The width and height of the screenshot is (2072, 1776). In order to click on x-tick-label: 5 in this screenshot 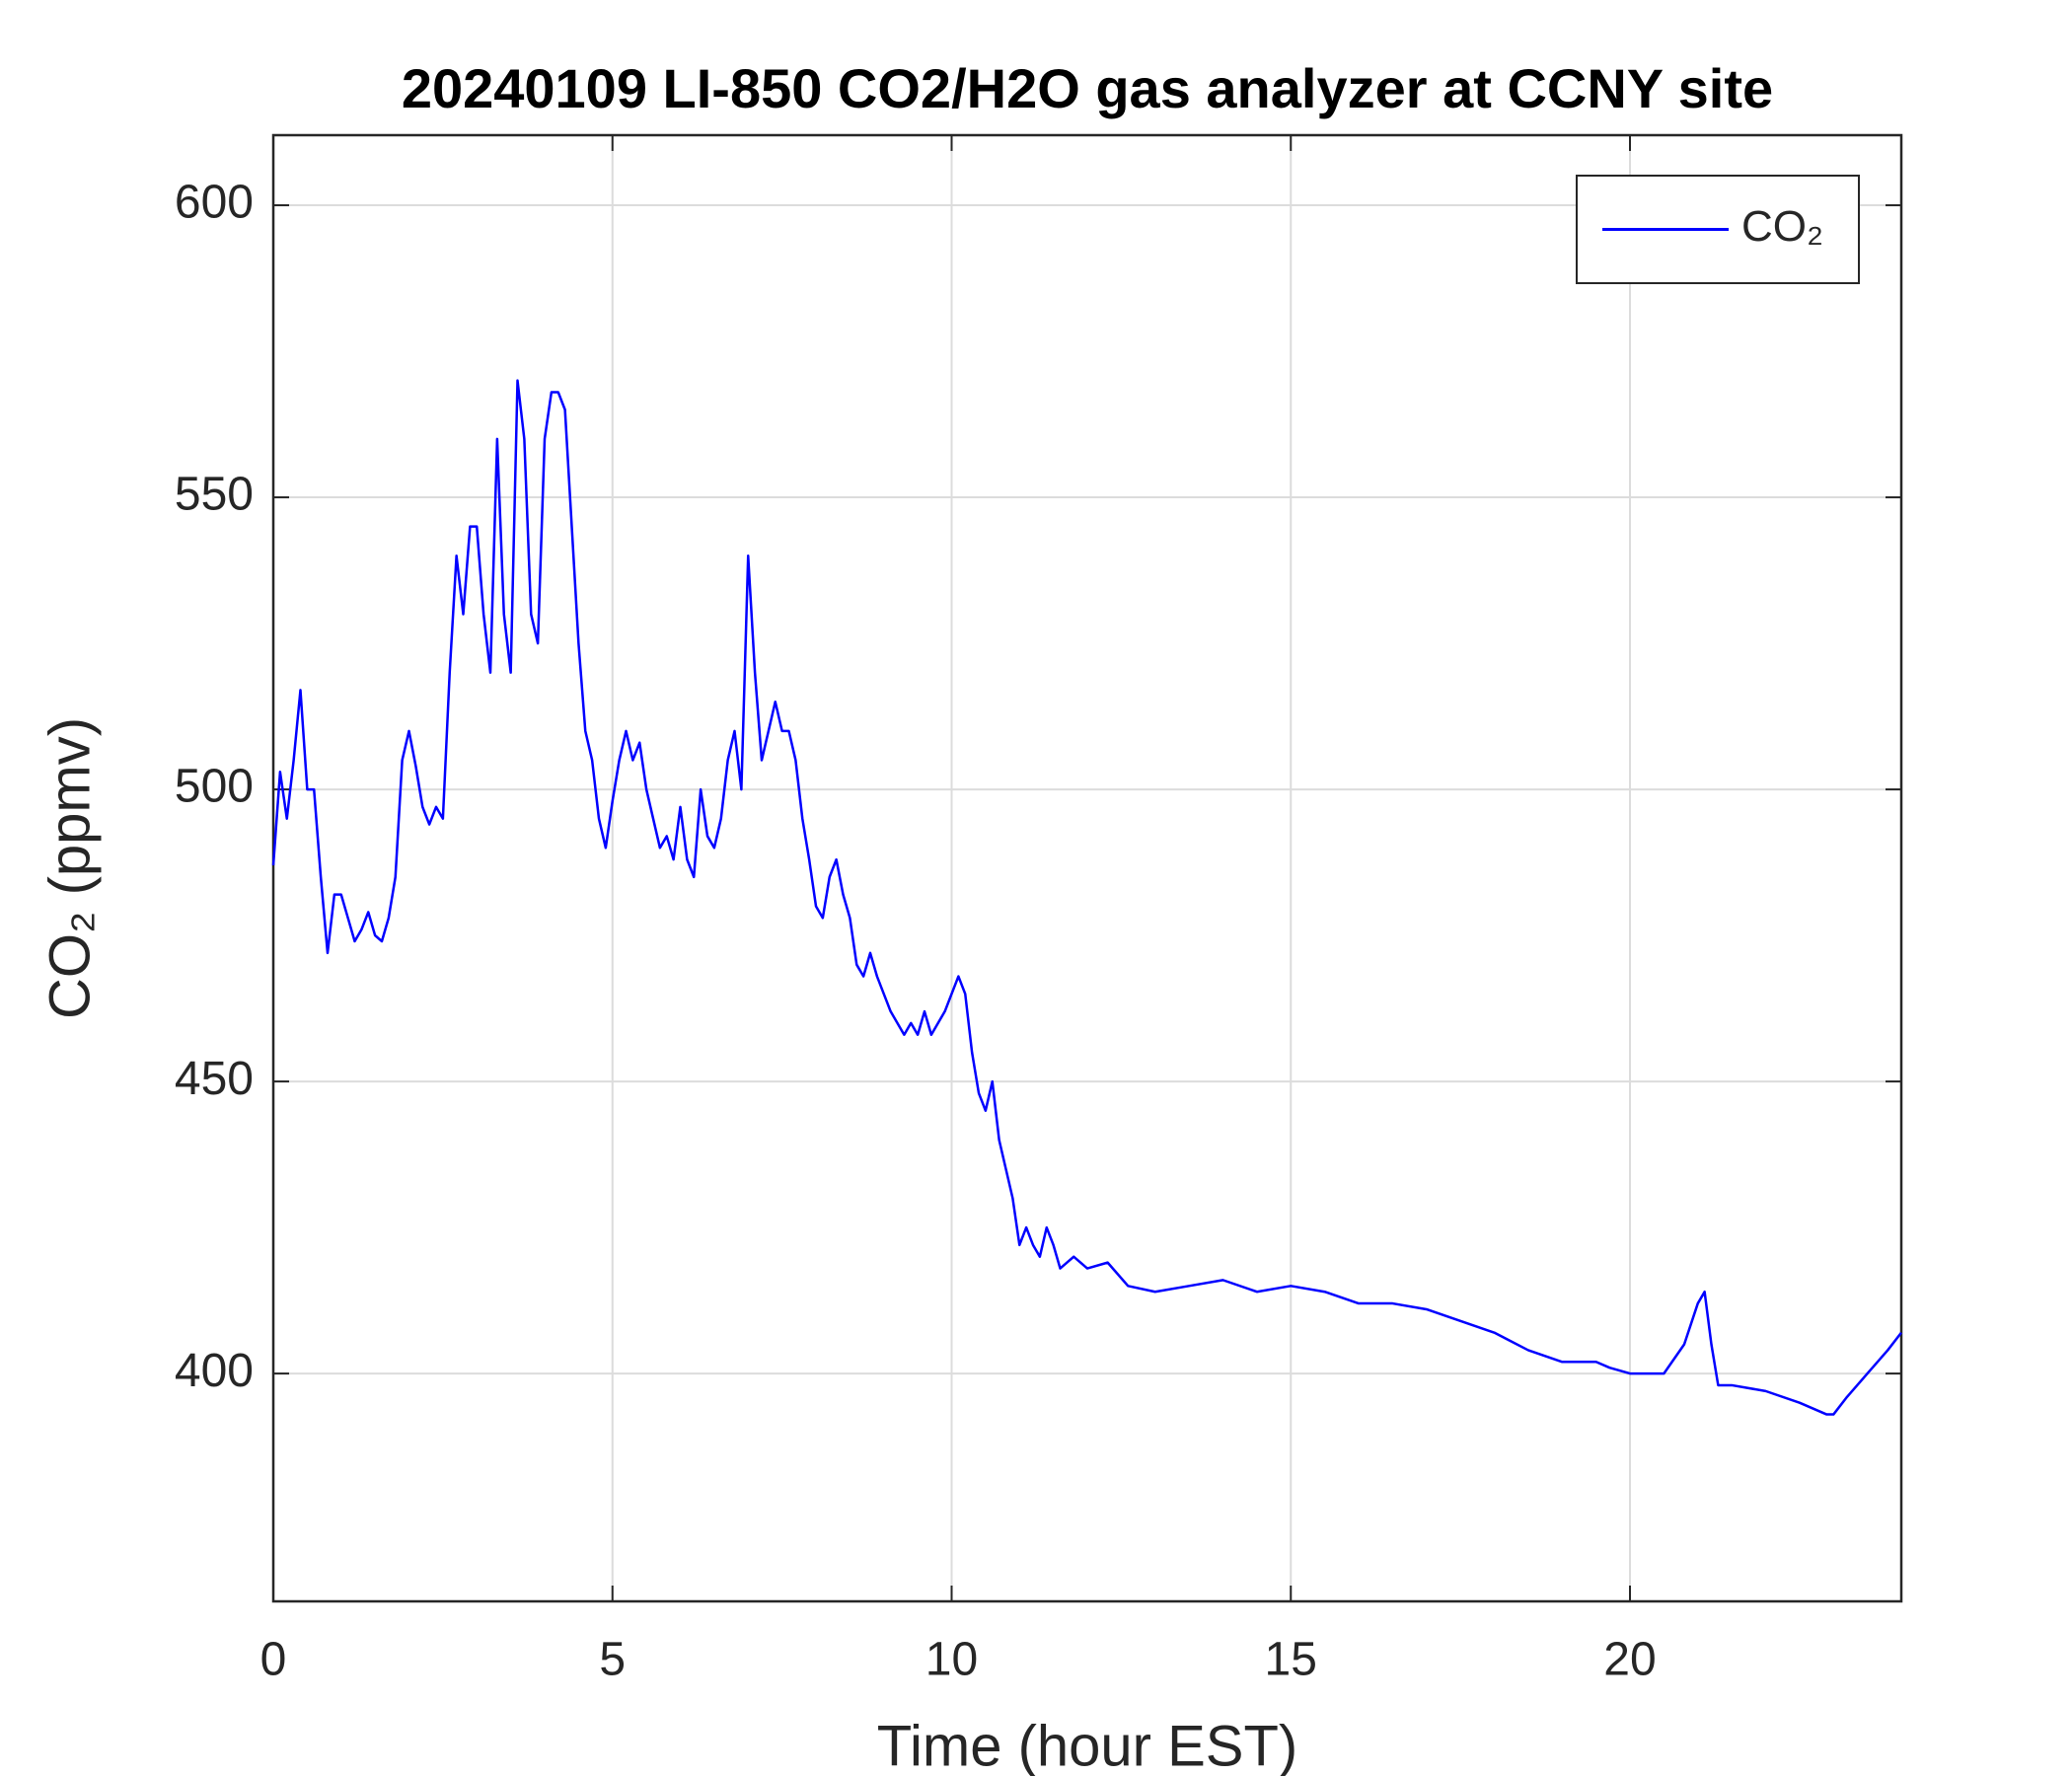, I will do `click(613, 1660)`.